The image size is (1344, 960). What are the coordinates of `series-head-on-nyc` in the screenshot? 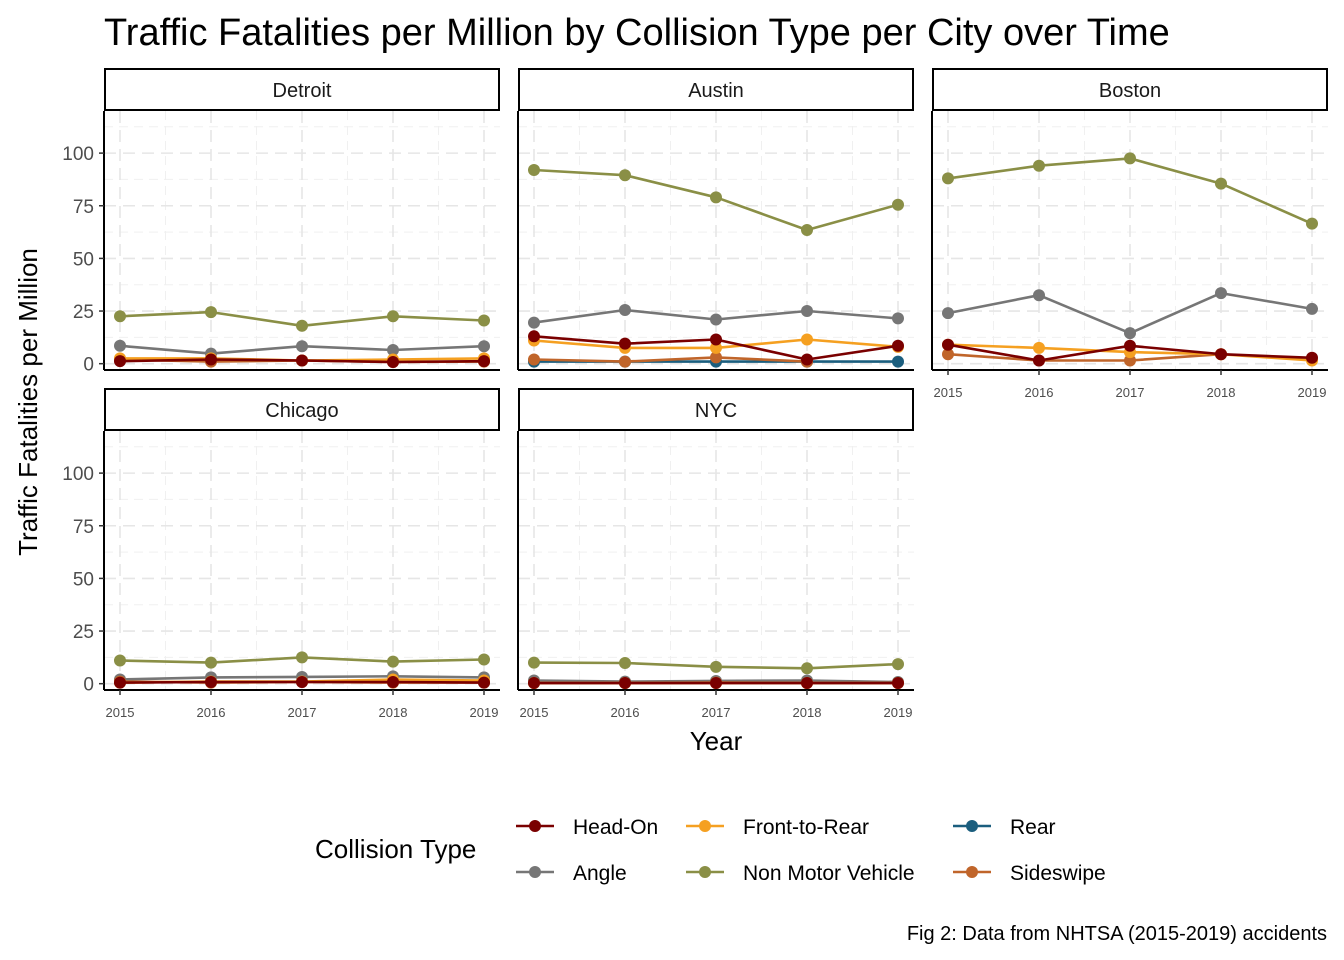 It's located at (716, 683).